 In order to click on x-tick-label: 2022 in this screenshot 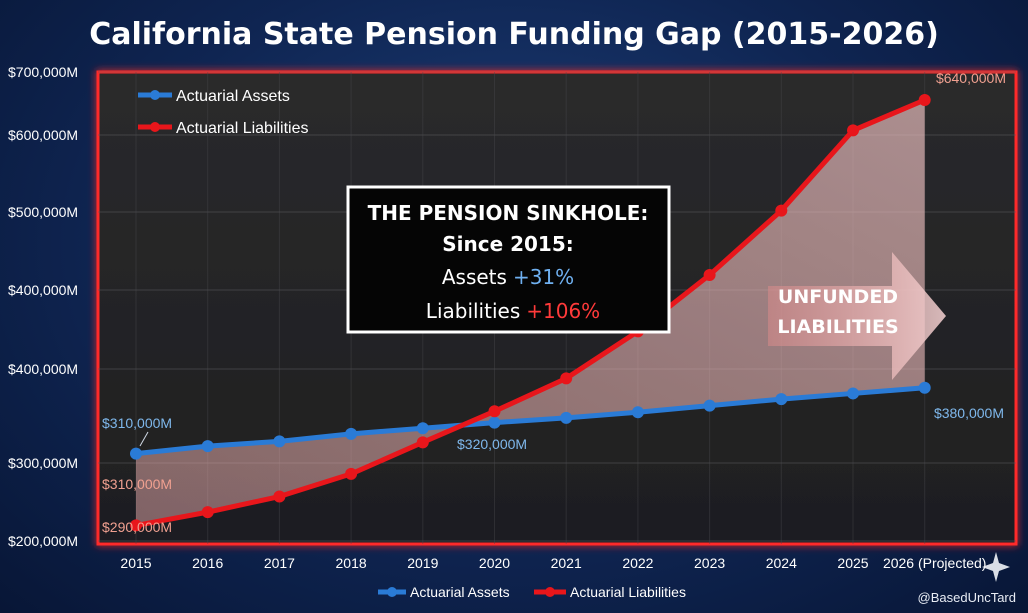, I will do `click(637, 563)`.